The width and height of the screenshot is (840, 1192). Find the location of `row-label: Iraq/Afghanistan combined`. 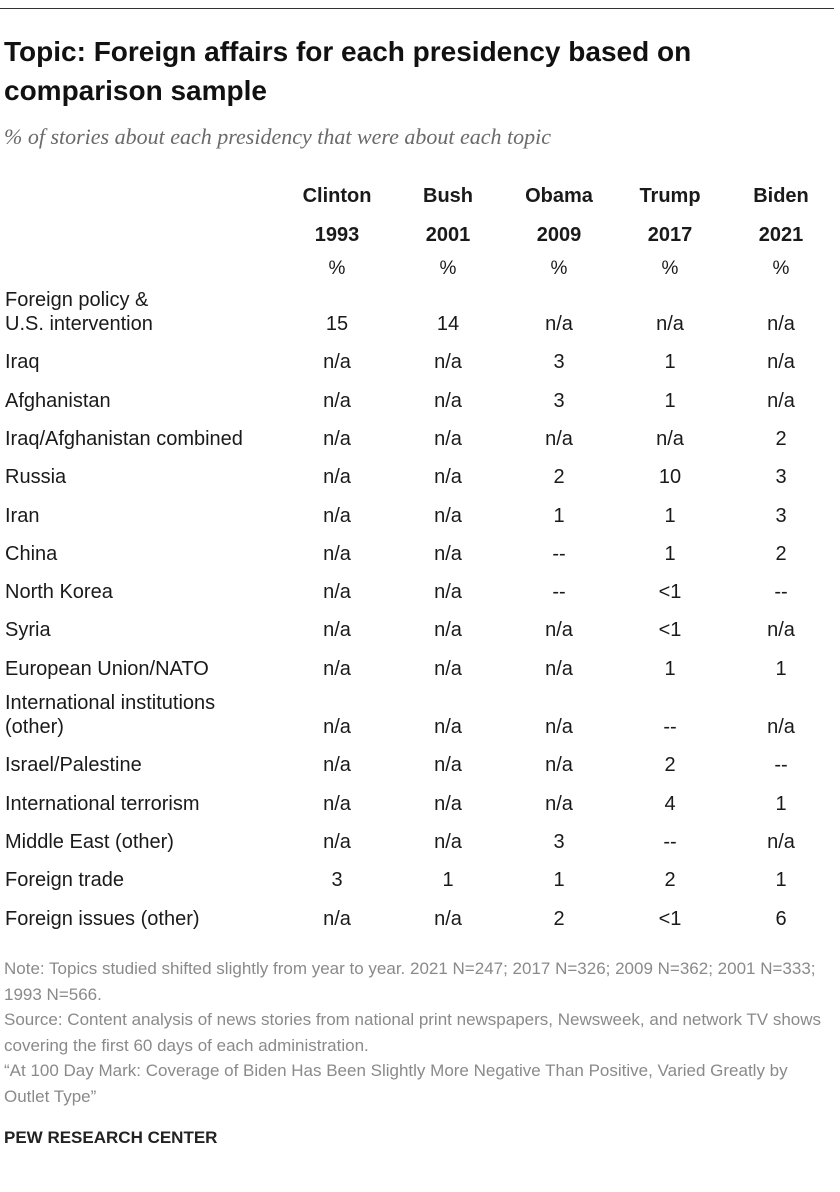

row-label: Iraq/Afghanistan combined is located at coordinates (124, 439).